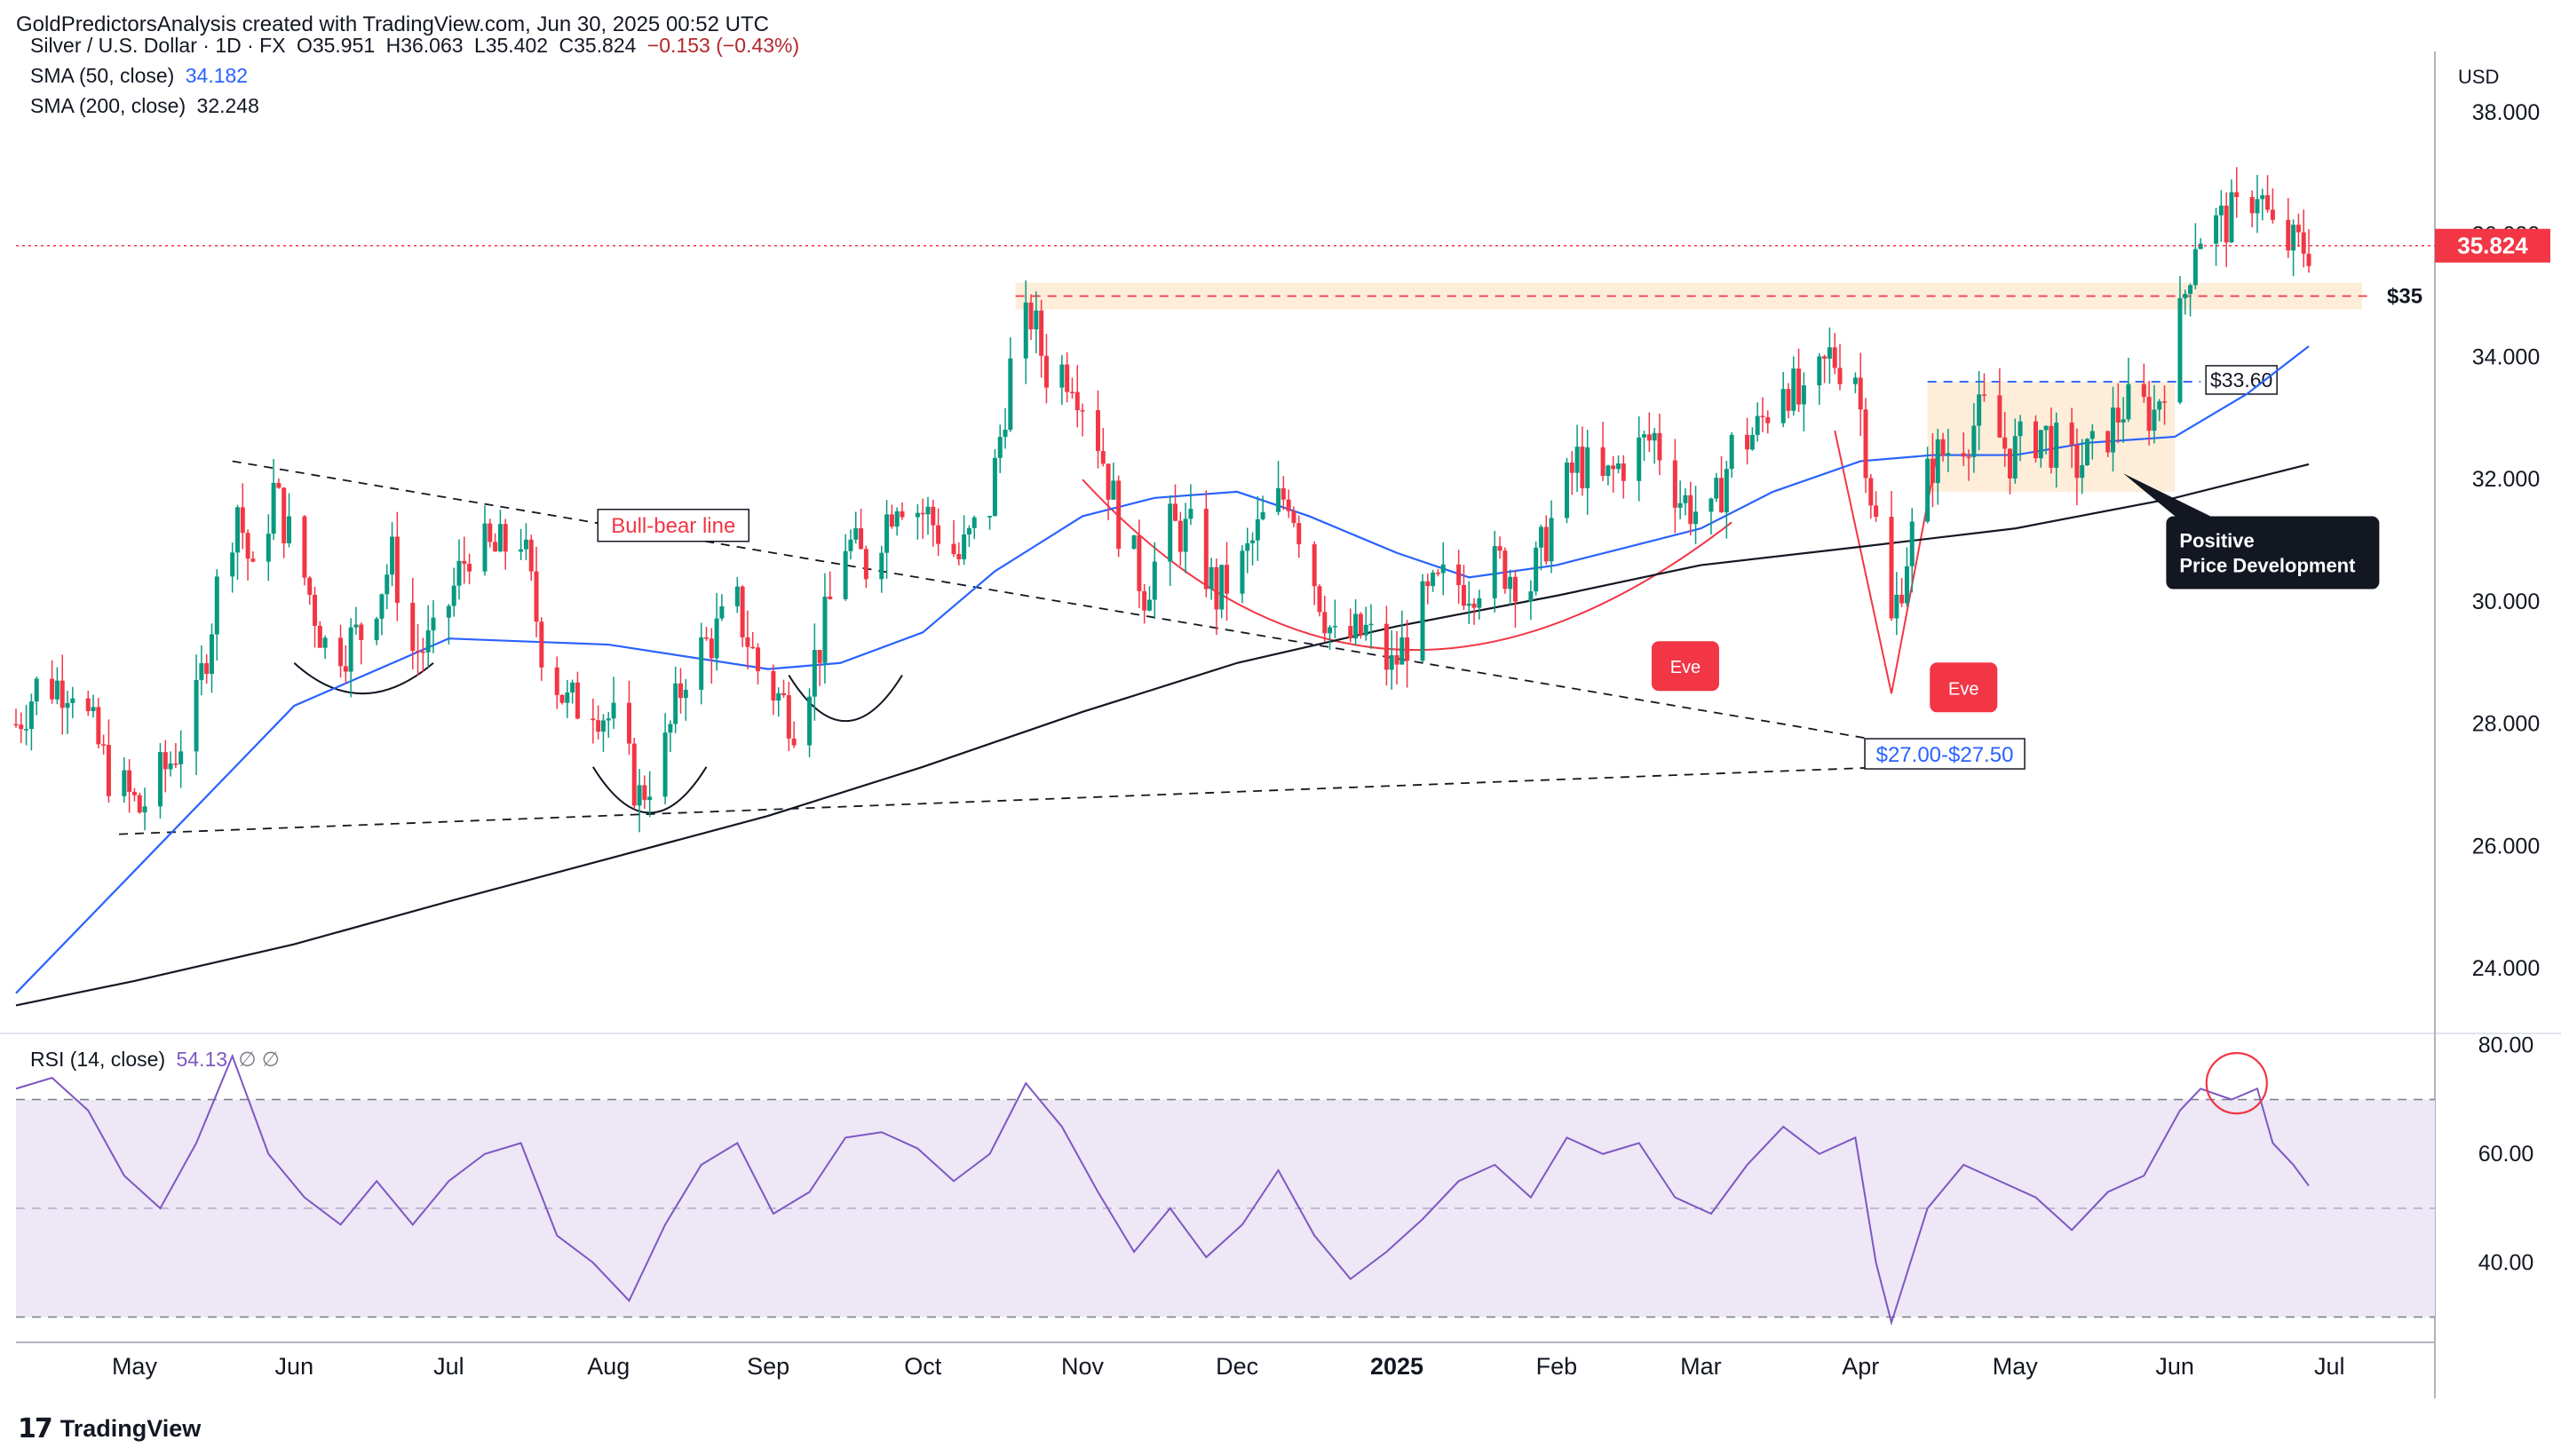 Image resolution: width=2561 pixels, height=1456 pixels. What do you see at coordinates (1685, 666) in the screenshot?
I see `eve-label-bg` at bounding box center [1685, 666].